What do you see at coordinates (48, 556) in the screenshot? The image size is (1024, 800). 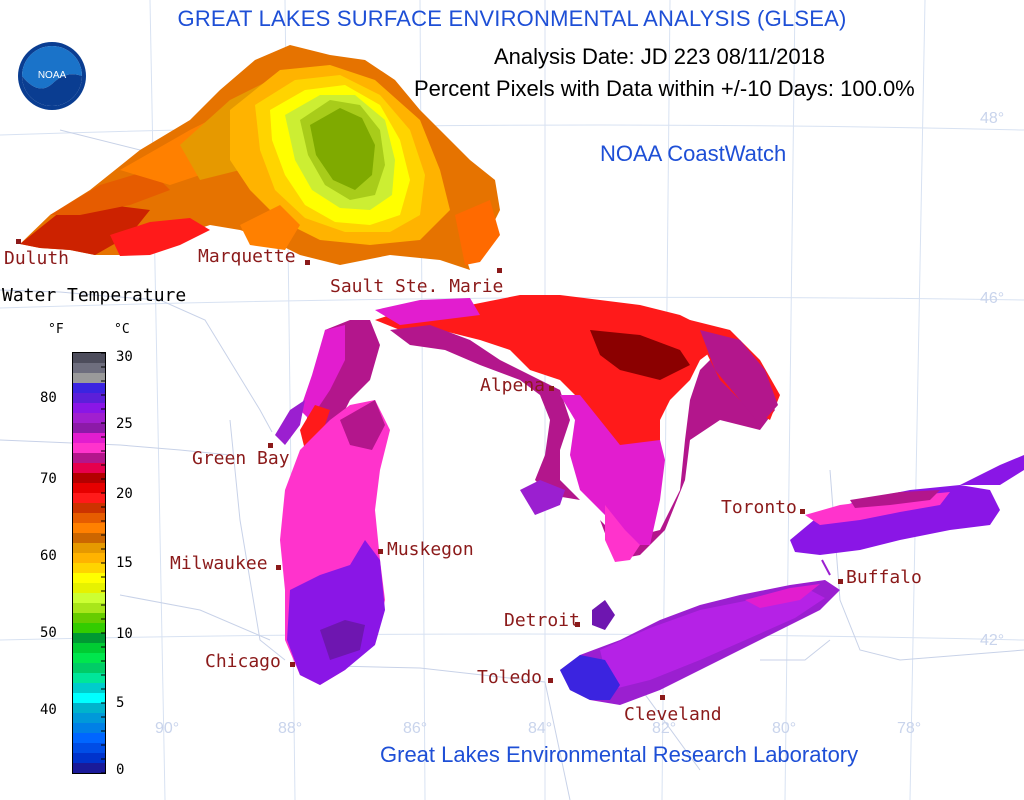 I see `legend-f-tick: 60` at bounding box center [48, 556].